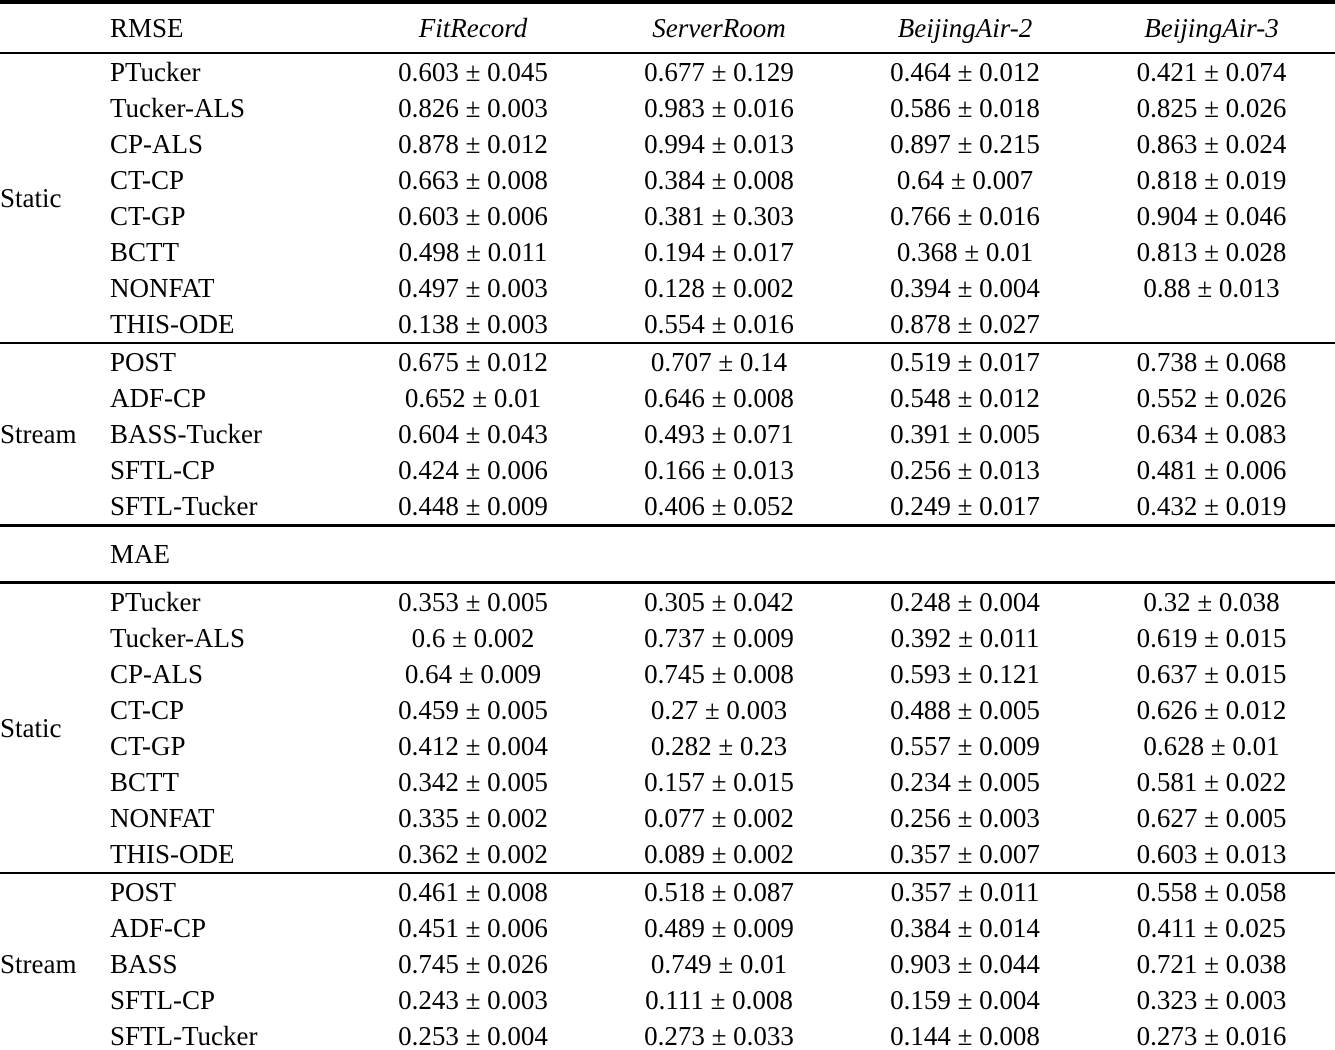 The width and height of the screenshot is (1335, 1050). I want to click on value-cell: 0.166 ± 0.013, so click(719, 469).